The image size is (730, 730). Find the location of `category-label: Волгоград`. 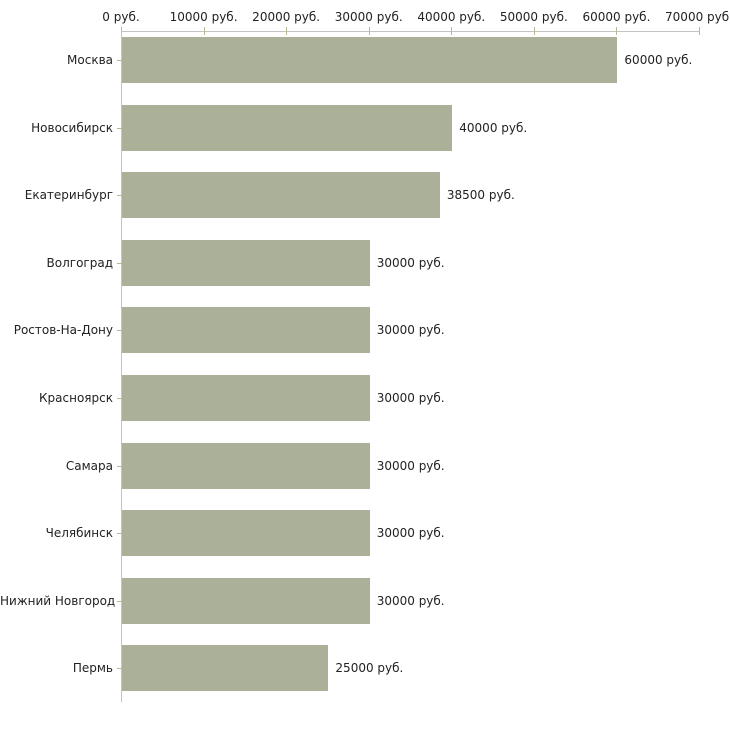

category-label: Волгоград is located at coordinates (79, 262).